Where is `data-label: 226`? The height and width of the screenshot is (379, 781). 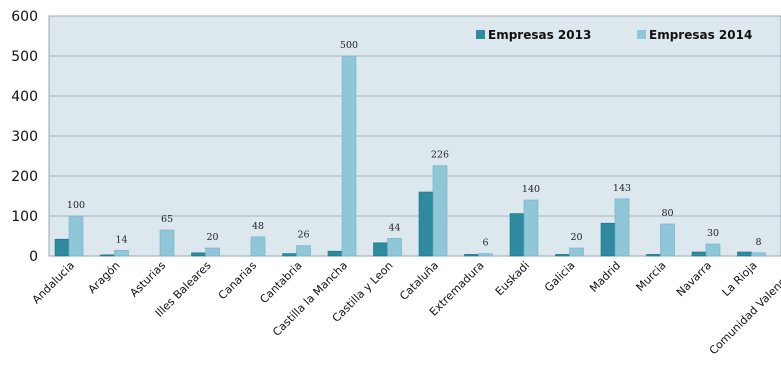
data-label: 226 is located at coordinates (440, 155).